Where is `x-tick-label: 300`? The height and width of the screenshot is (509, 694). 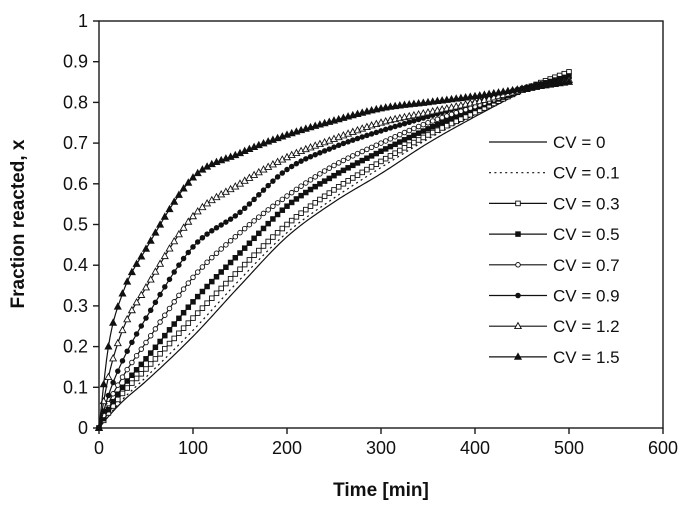
x-tick-label: 300 is located at coordinates (381, 448).